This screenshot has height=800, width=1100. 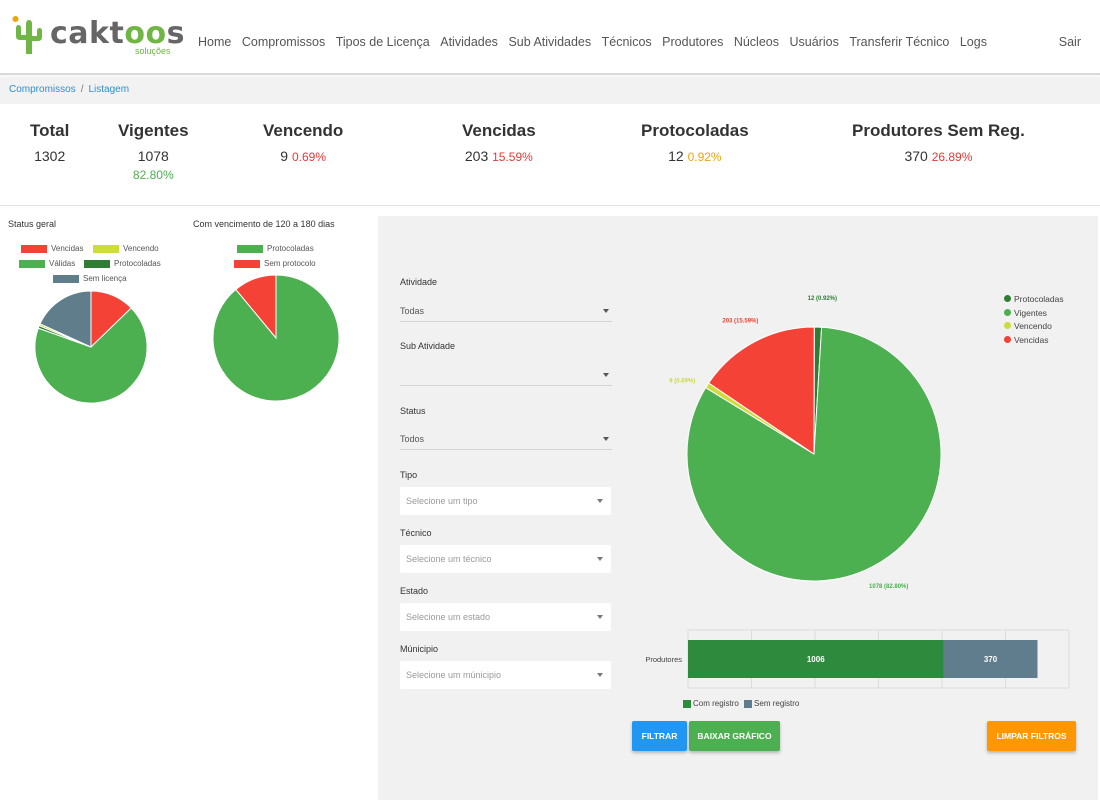 I want to click on tipo-select-placeholder: Selecione um tipo, so click(x=442, y=501).